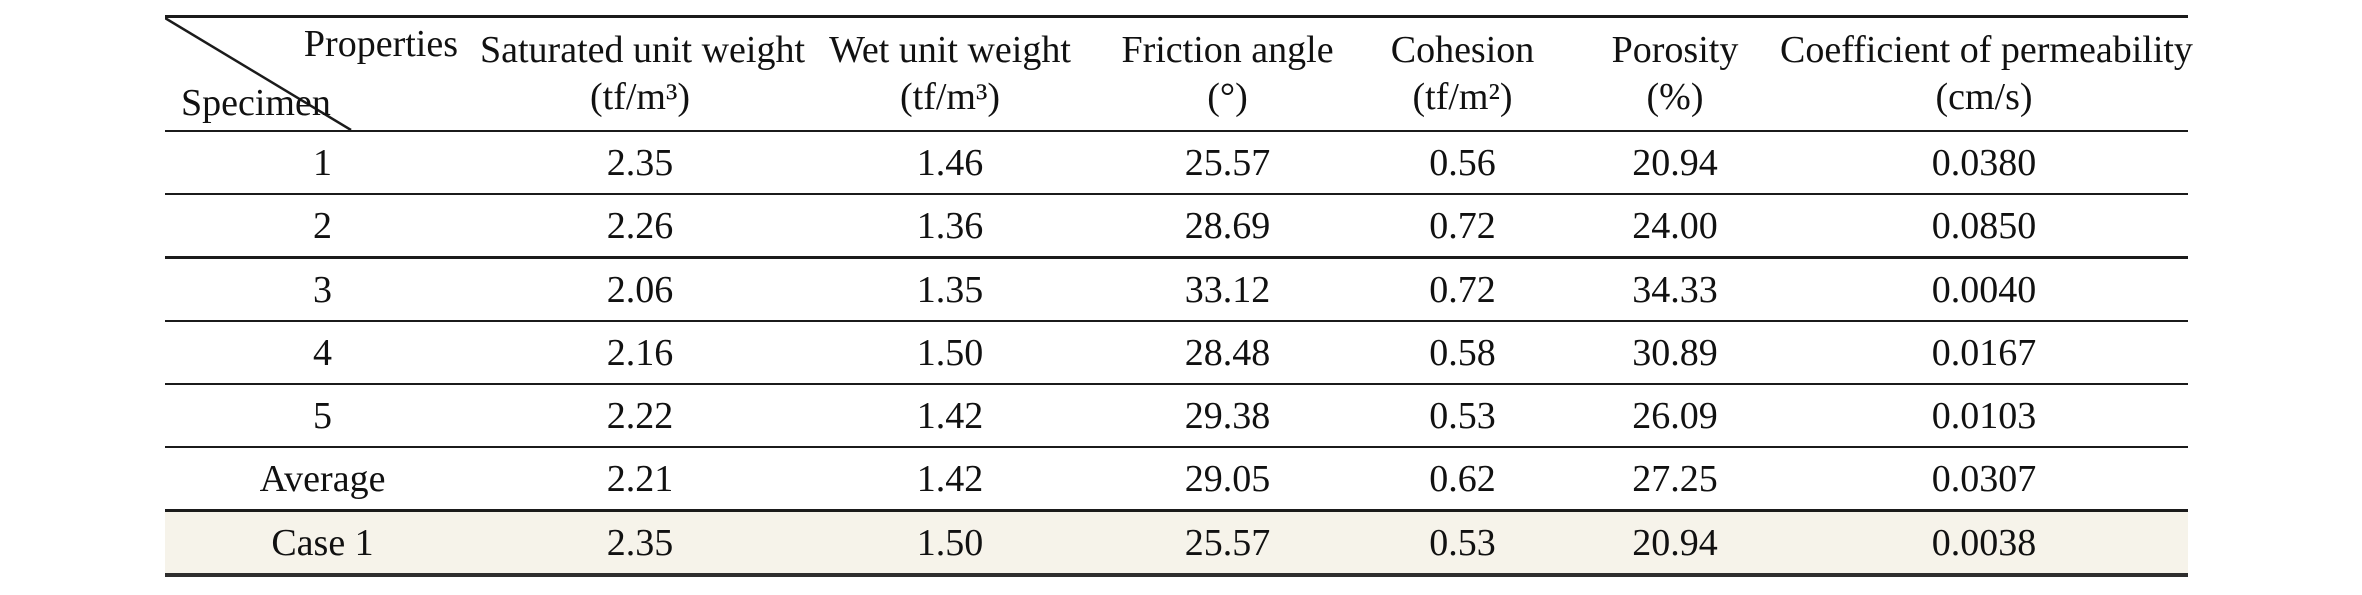  I want to click on row-label-cell: 4, so click(322, 352).